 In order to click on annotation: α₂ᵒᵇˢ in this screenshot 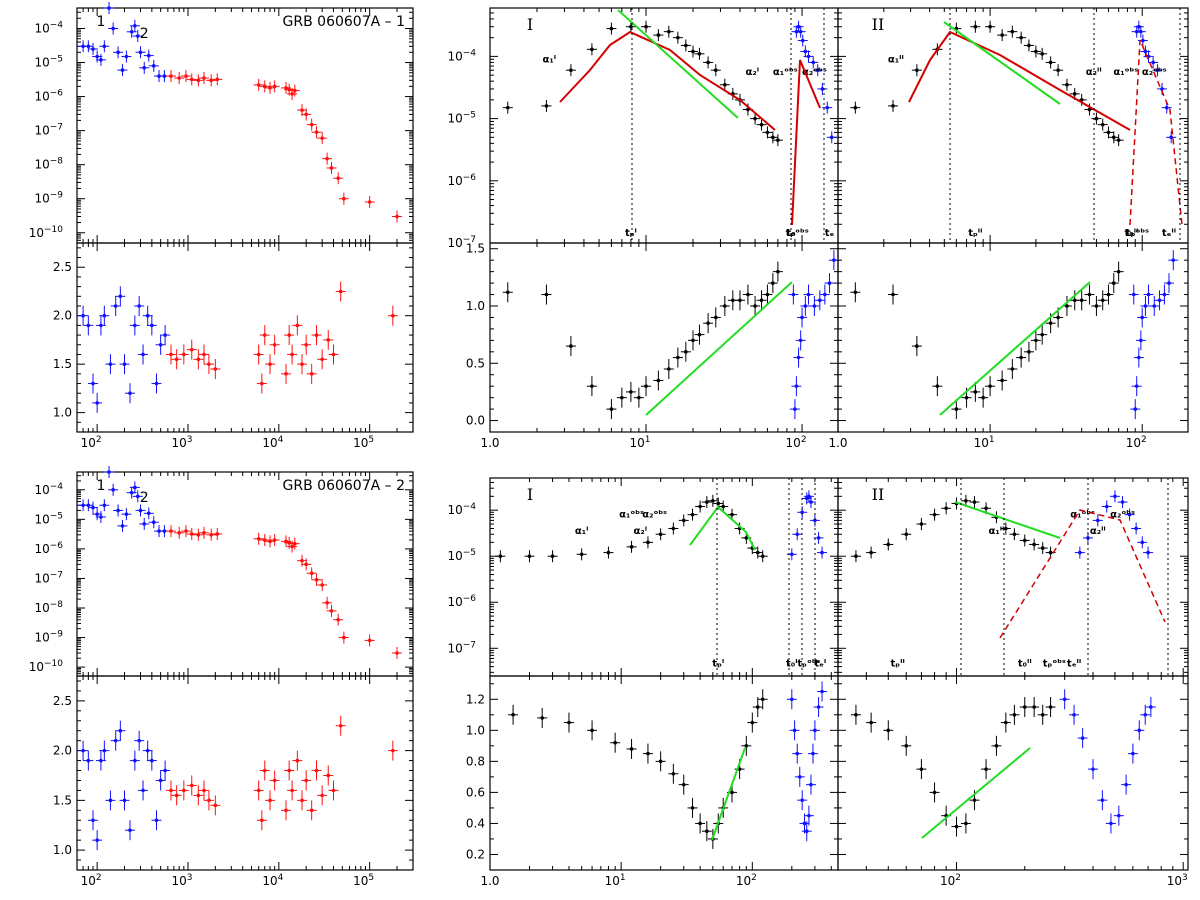, I will do `click(814, 72)`.